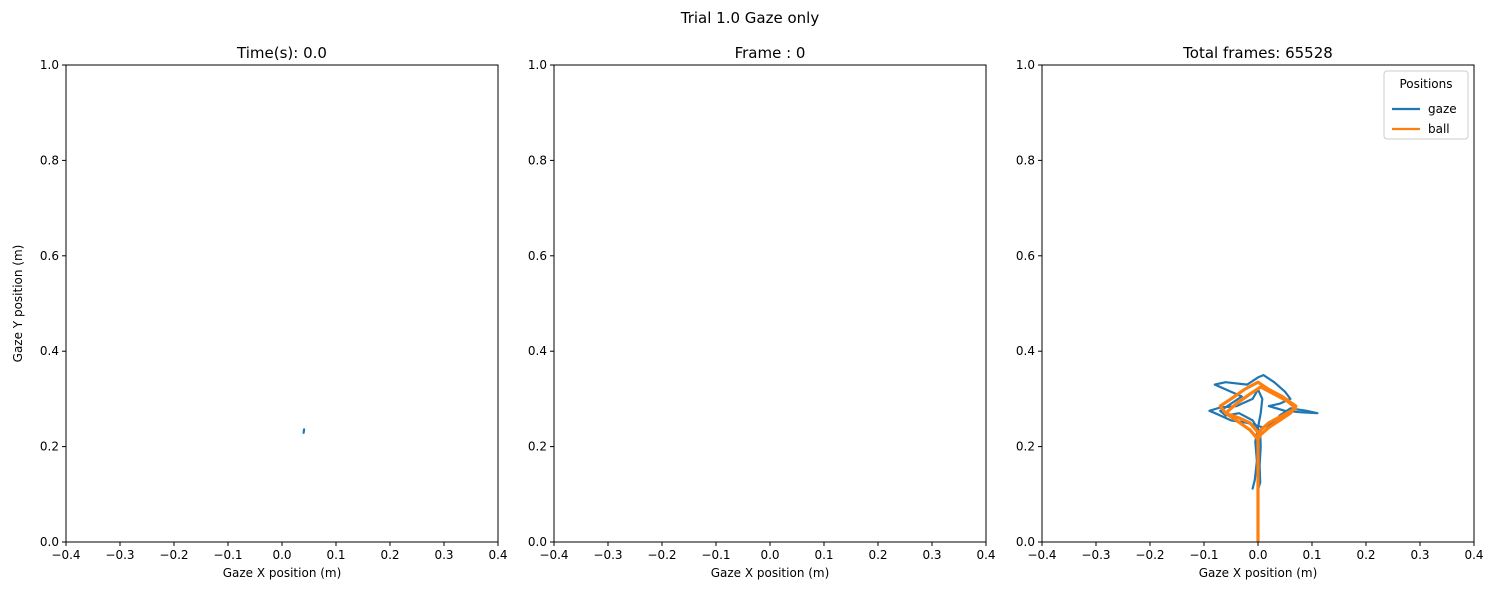 The height and width of the screenshot is (600, 1500). Describe the element at coordinates (770, 53) in the screenshot. I see `axes-title: Frame : 0` at that location.